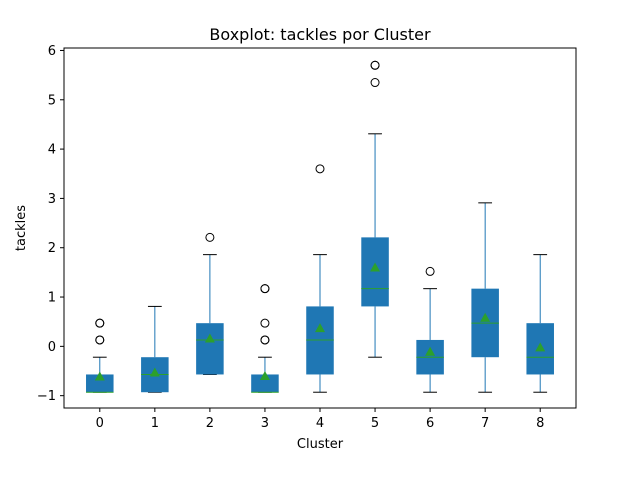  What do you see at coordinates (52, 298) in the screenshot?
I see `y-tick-label: 1` at bounding box center [52, 298].